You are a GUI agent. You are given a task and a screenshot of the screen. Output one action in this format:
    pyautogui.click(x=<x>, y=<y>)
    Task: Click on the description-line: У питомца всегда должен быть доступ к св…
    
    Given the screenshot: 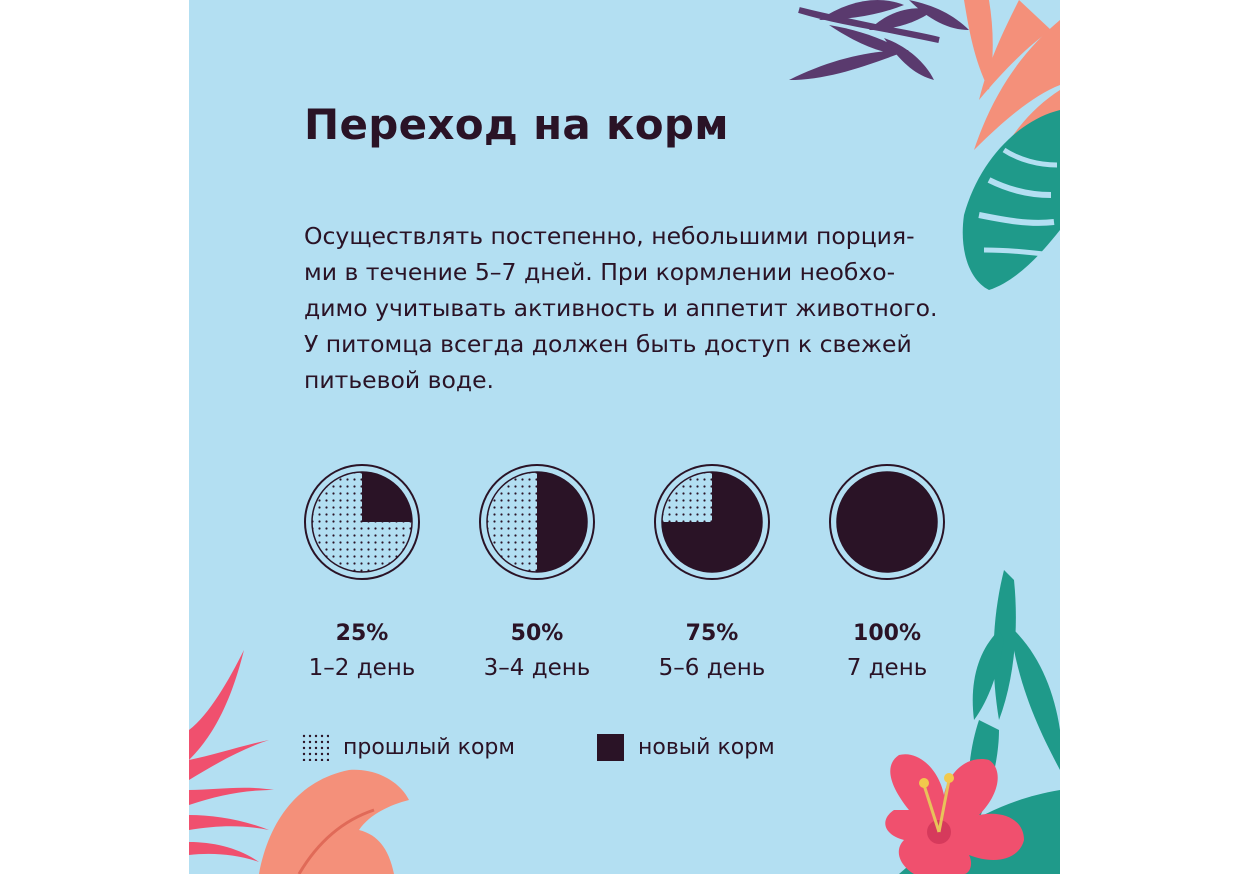 What is the action you would take?
    pyautogui.click(x=608, y=344)
    